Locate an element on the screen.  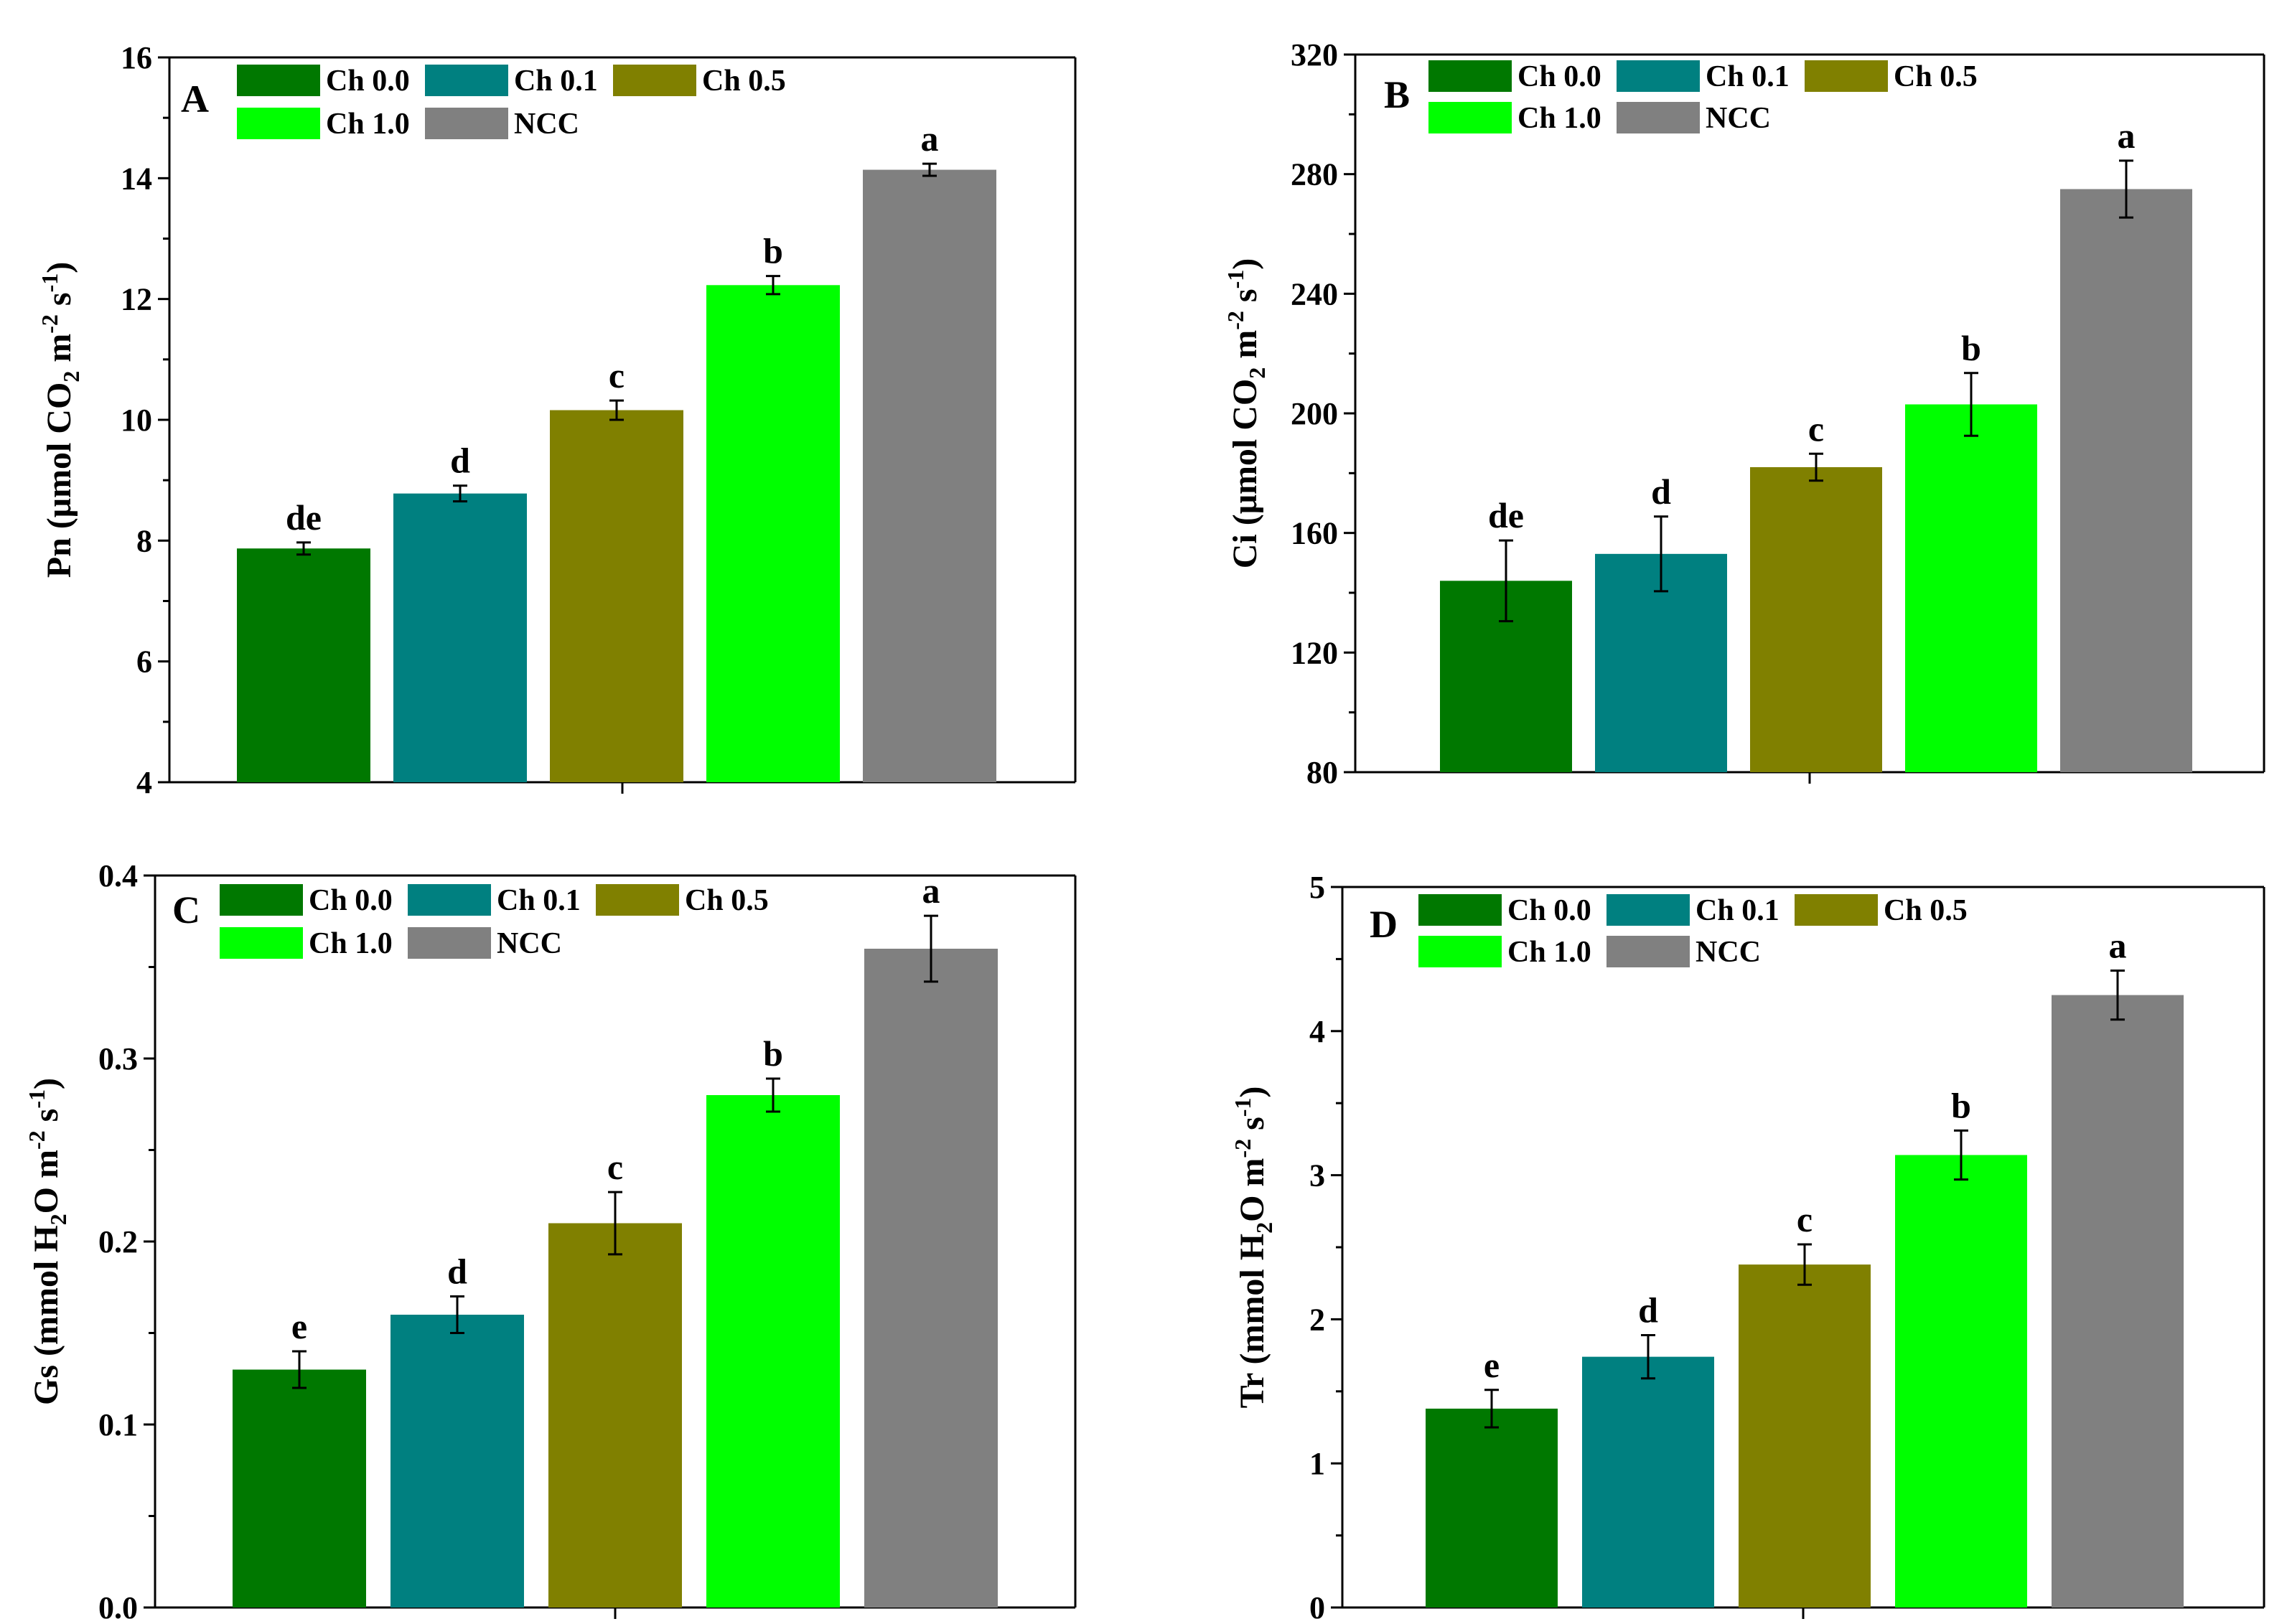
y-axis-title: Tr (mmol H2O m-2 s-1) is located at coordinates (1253, 1247).